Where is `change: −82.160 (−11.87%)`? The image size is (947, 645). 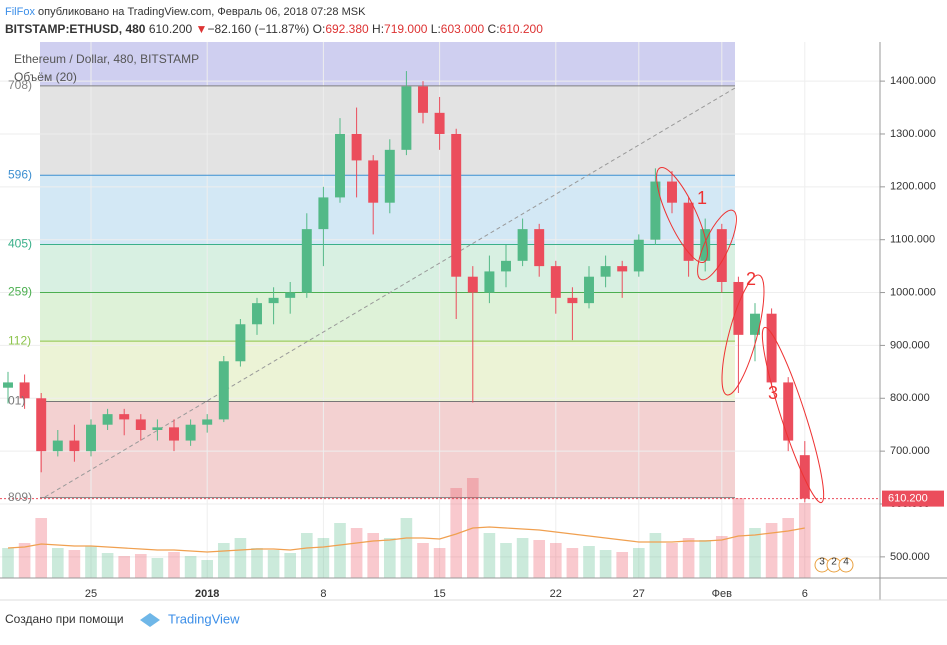 change: −82.160 (−11.87%) is located at coordinates (258, 29).